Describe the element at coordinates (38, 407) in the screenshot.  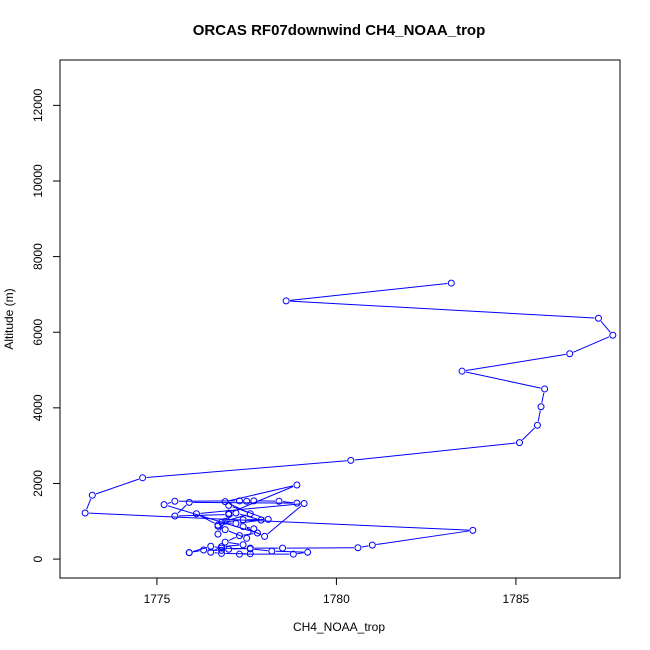
I see `y-tick-label: 4000` at that location.